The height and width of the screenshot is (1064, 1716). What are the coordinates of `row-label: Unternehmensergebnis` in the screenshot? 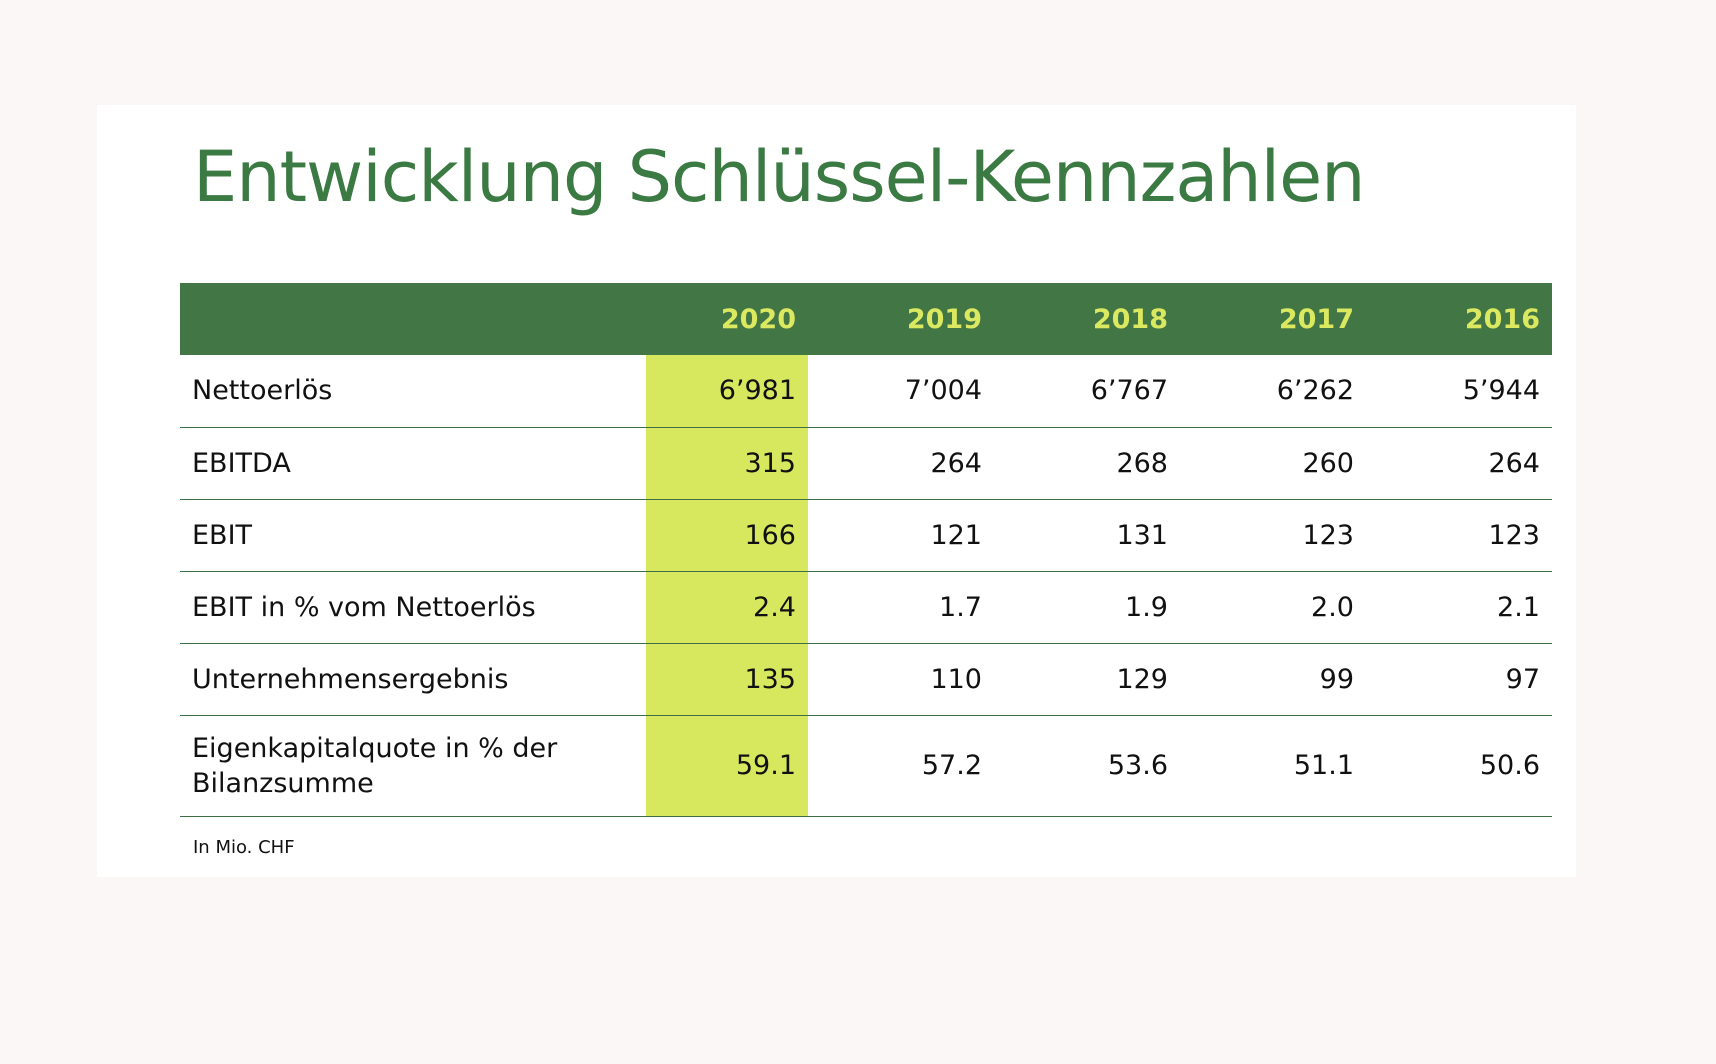 It's located at (350, 679).